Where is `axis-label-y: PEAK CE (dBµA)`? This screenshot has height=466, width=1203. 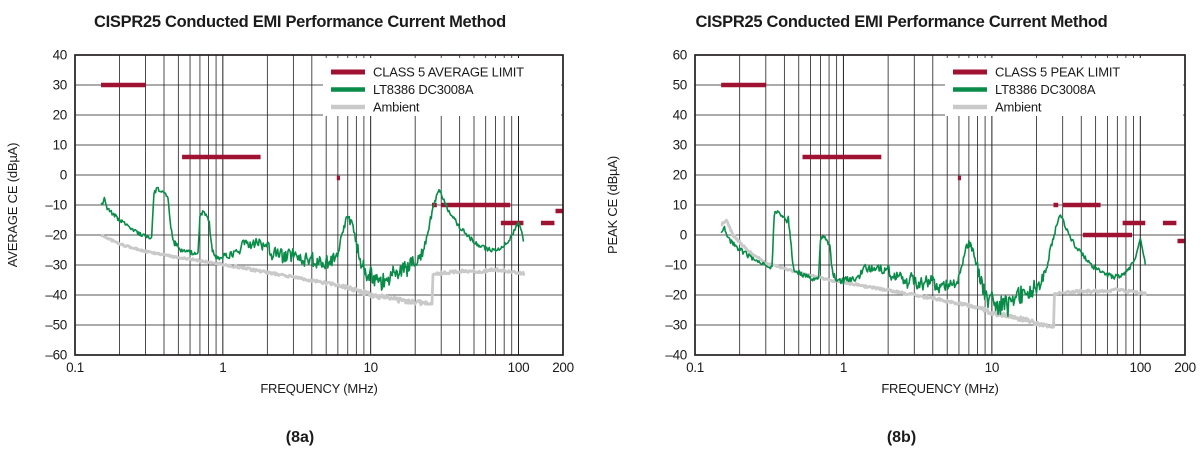 axis-label-y: PEAK CE (dBµA) is located at coordinates (612, 205).